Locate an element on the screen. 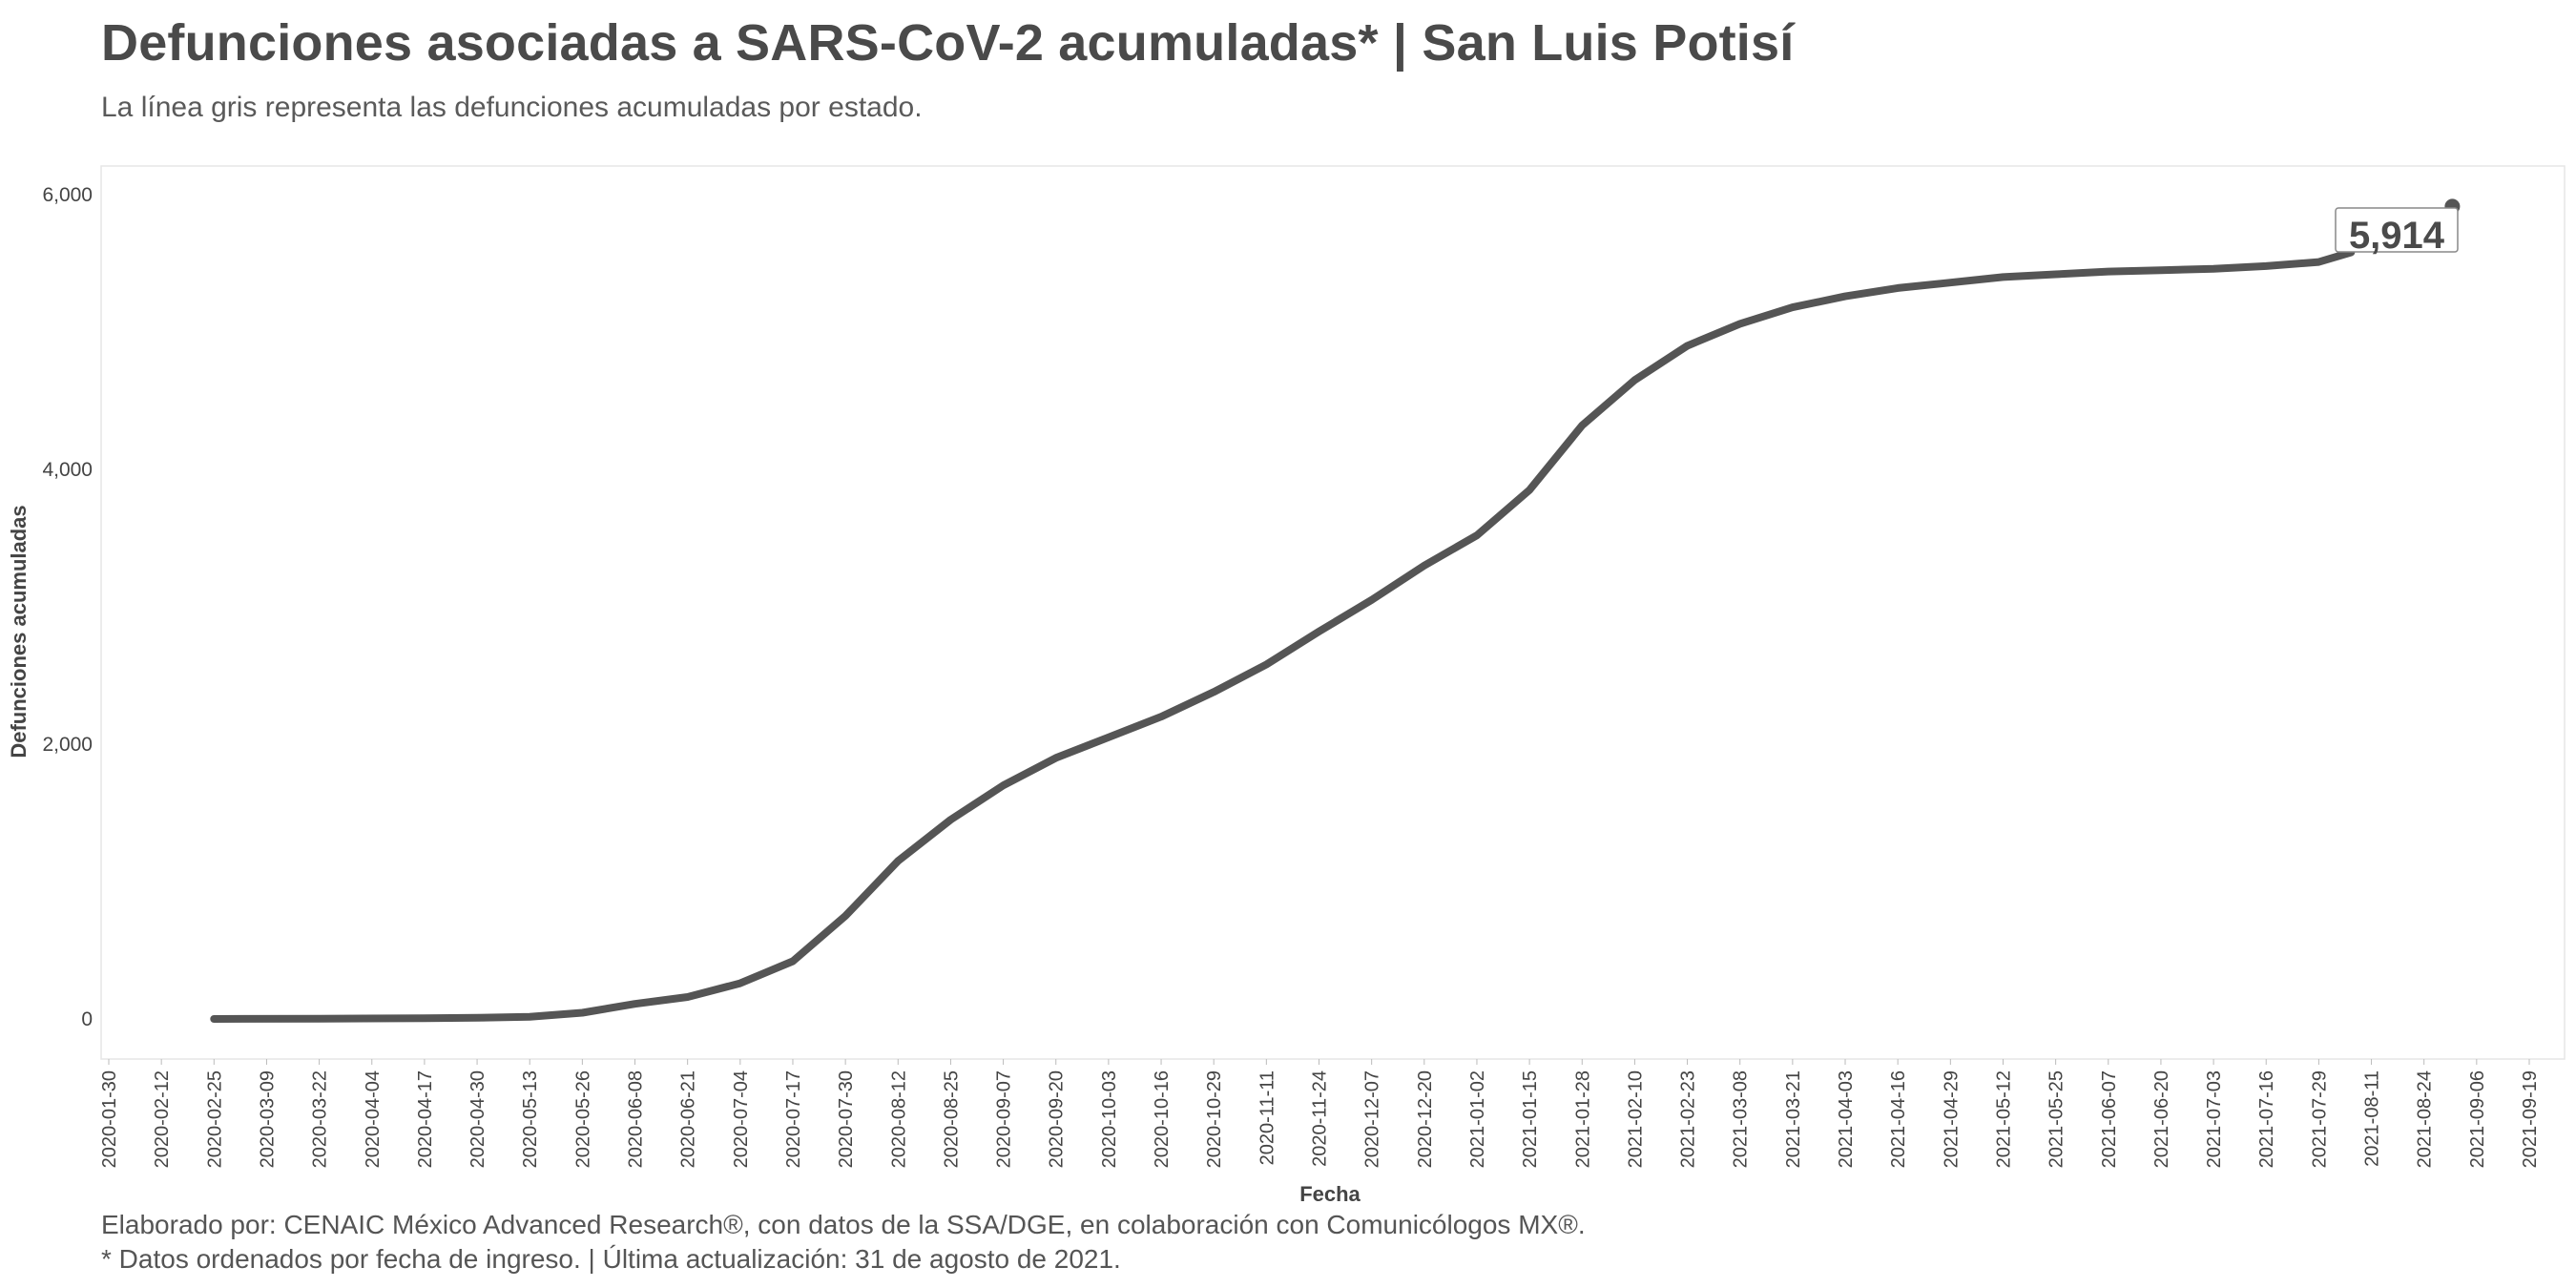 This screenshot has width=2576, height=1288. x-tick-label: 2020-06-08 is located at coordinates (636, 1119).